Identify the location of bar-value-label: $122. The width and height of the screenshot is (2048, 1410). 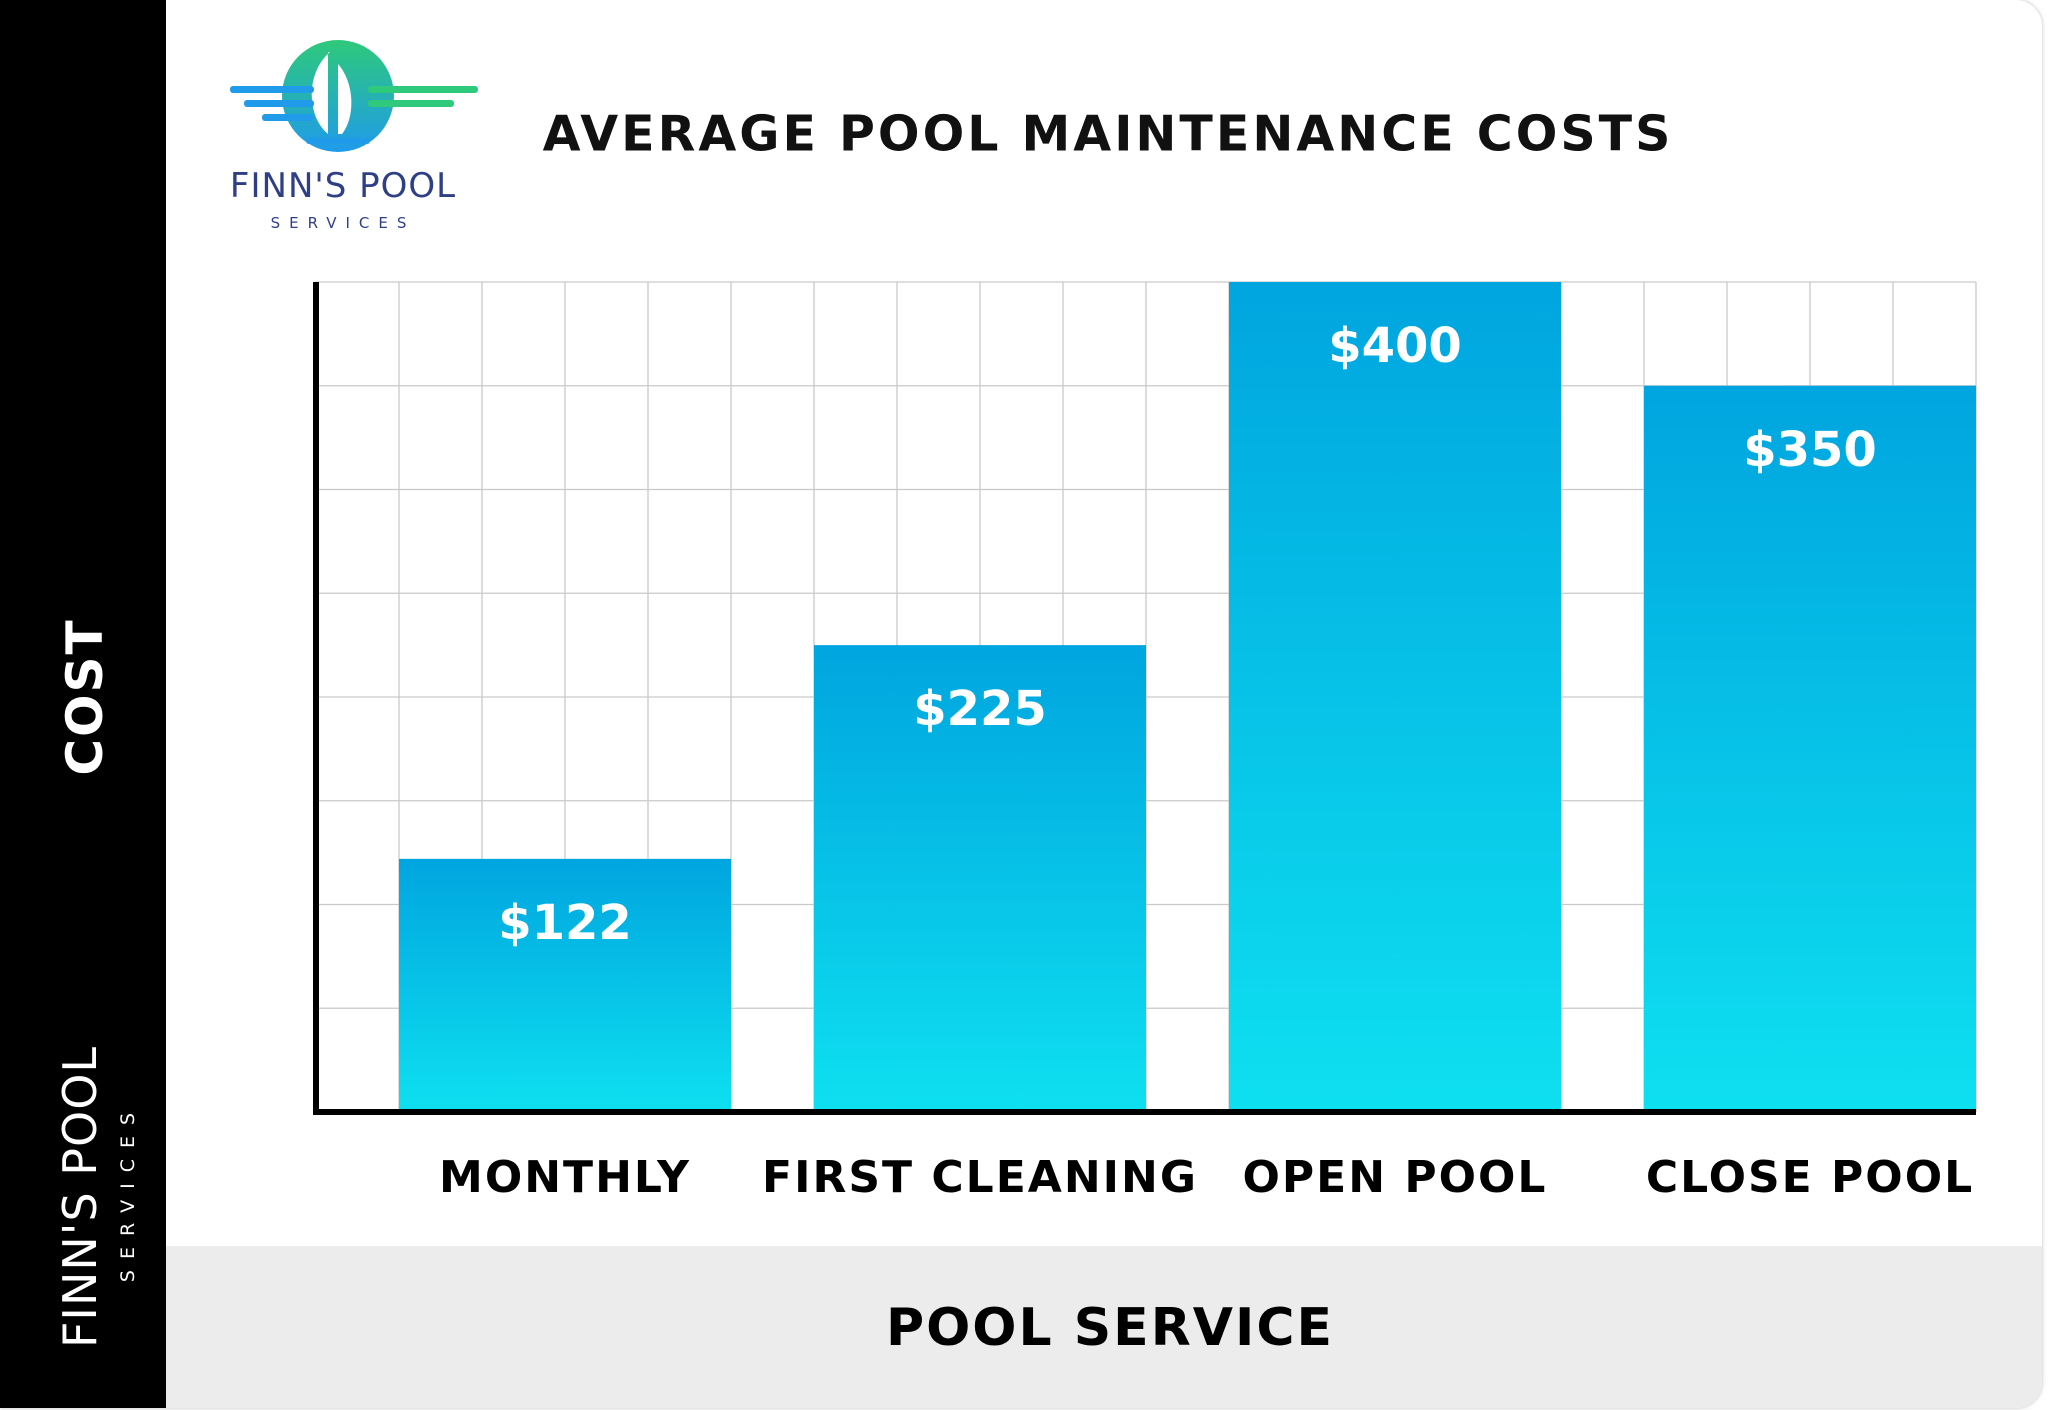
(565, 923).